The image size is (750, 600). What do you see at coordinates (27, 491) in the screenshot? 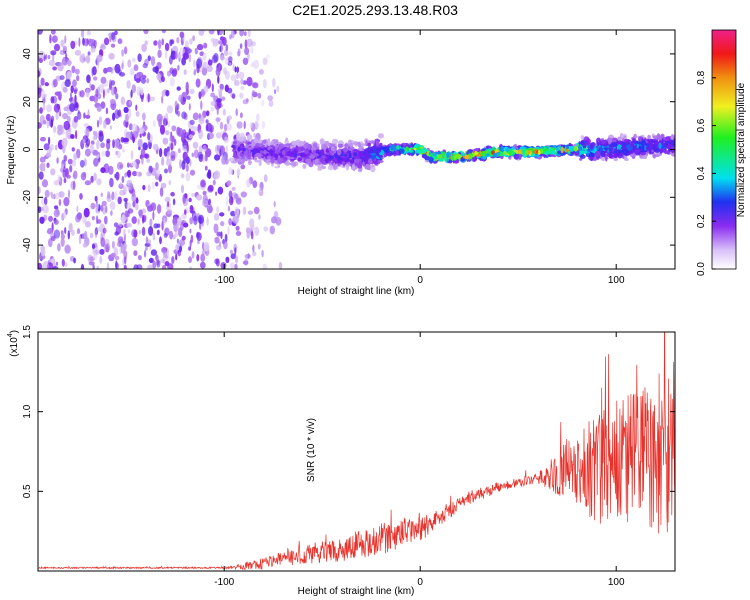
I see `snr-ytick-label: 0.5` at bounding box center [27, 491].